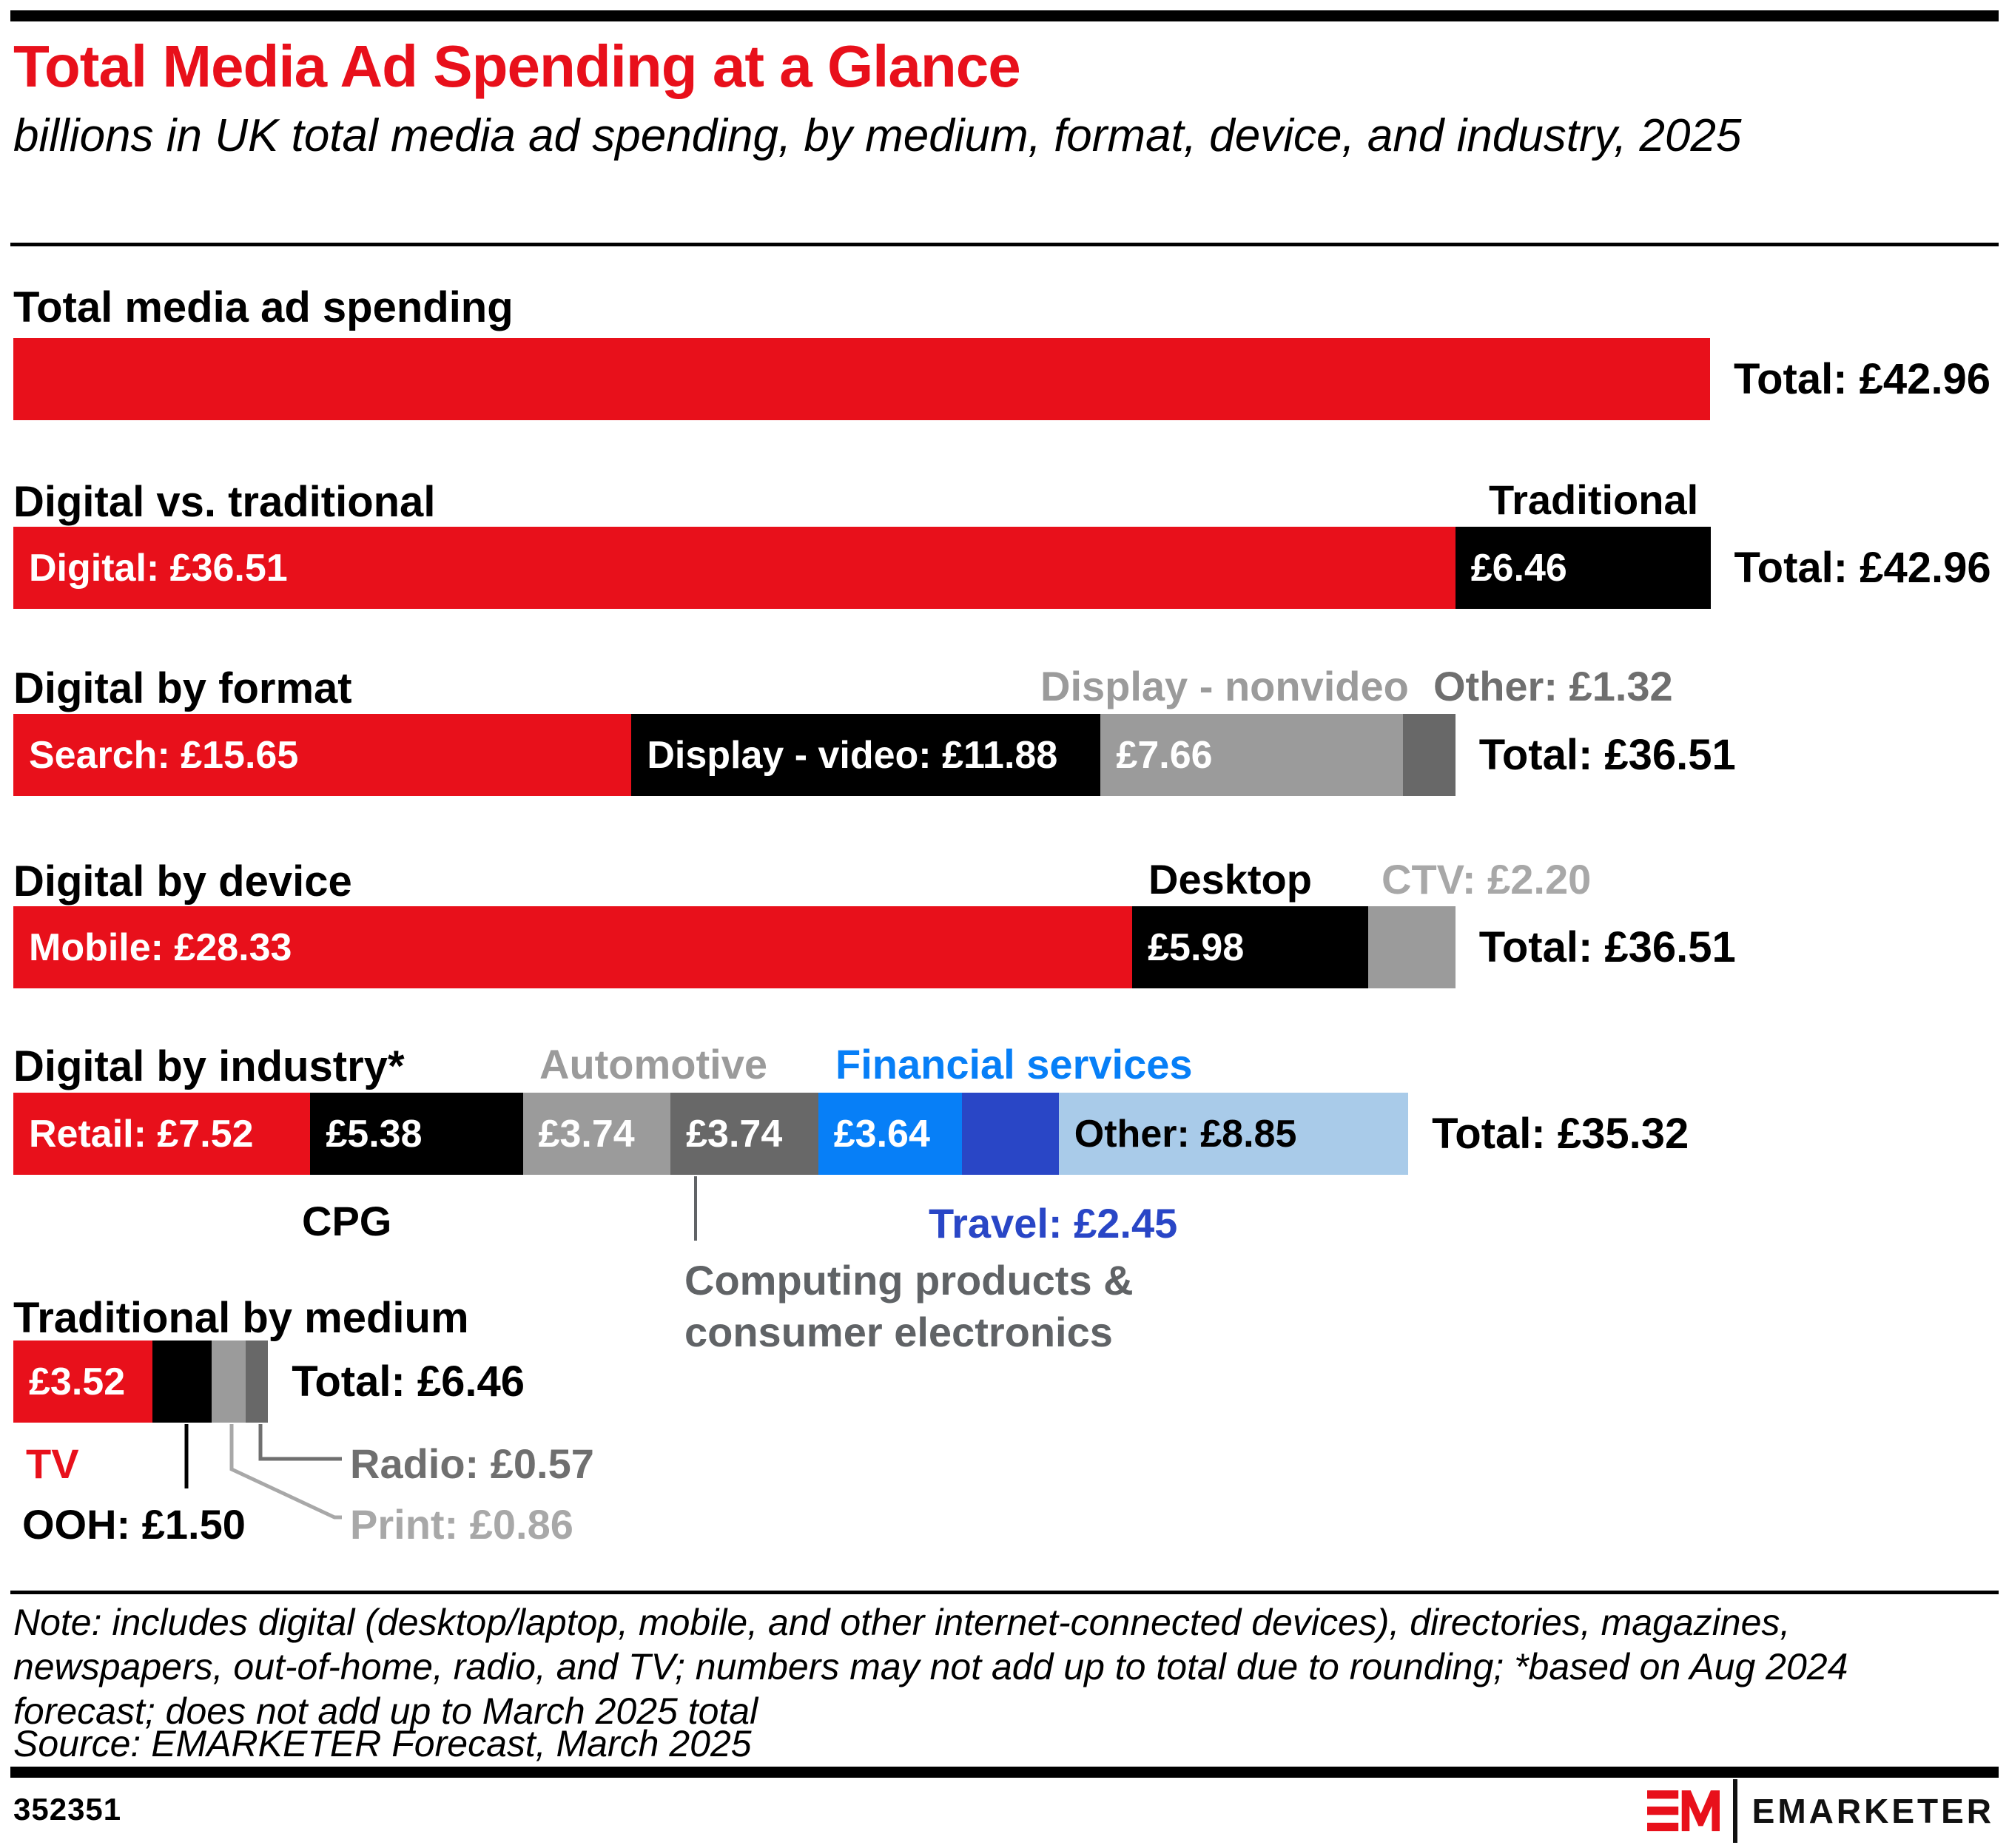 Image resolution: width=2009 pixels, height=1848 pixels. I want to click on bar-segment-label: Search: £15.65, so click(164, 755).